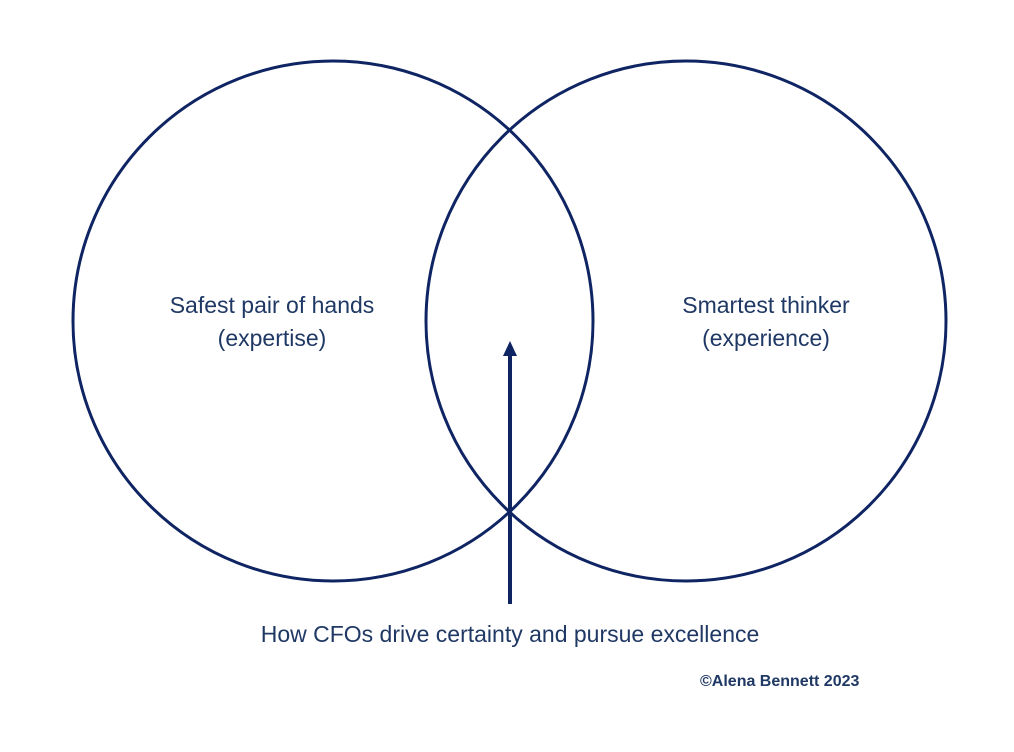  What do you see at coordinates (272, 305) in the screenshot?
I see `left-label-line1: Safest pair of hands` at bounding box center [272, 305].